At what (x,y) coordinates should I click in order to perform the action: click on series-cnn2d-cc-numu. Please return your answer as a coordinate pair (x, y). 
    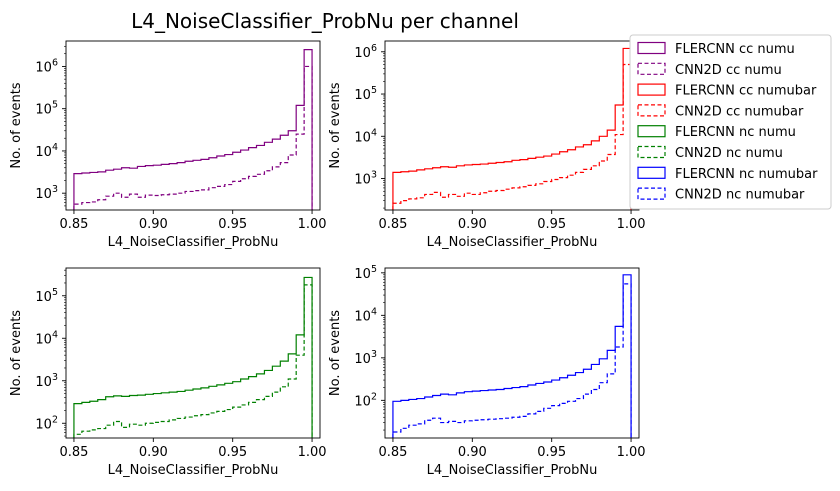
    Looking at the image, I should click on (193, 137).